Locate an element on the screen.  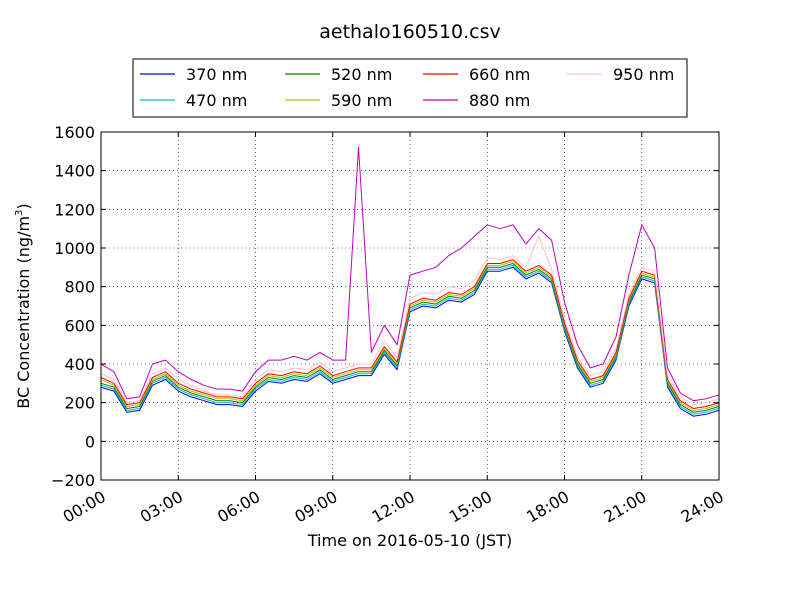
legend-box is located at coordinates (410, 88).